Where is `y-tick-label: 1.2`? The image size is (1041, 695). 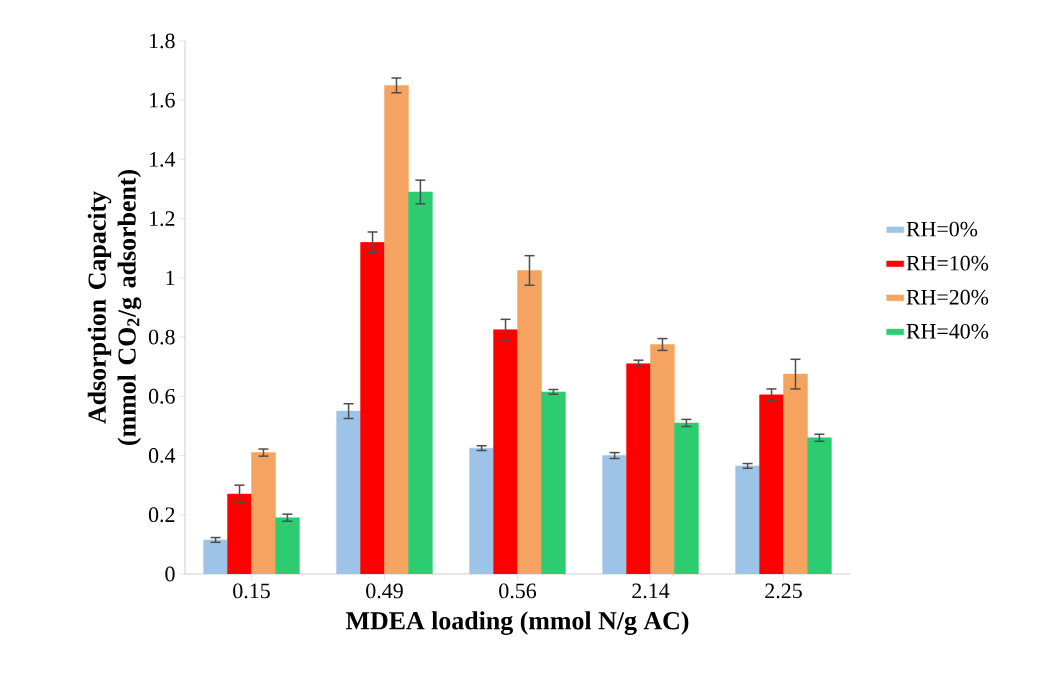 y-tick-label: 1.2 is located at coordinates (162, 219).